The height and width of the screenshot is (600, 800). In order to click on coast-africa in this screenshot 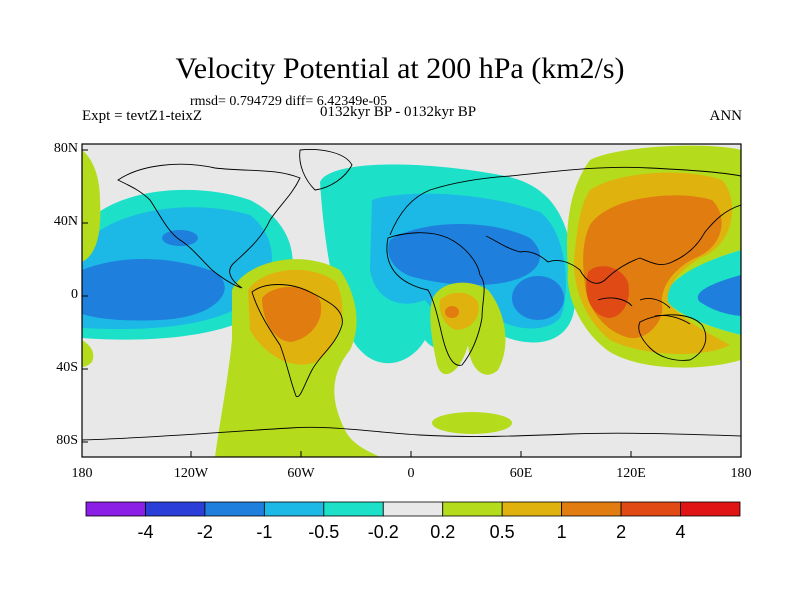, I will do `click(435, 299)`.